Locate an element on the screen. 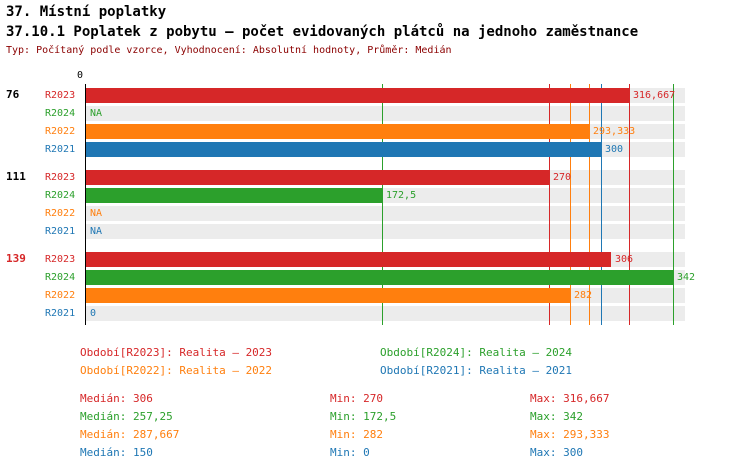 The height and width of the screenshot is (476, 750). bar-value-label: 282 is located at coordinates (583, 295).